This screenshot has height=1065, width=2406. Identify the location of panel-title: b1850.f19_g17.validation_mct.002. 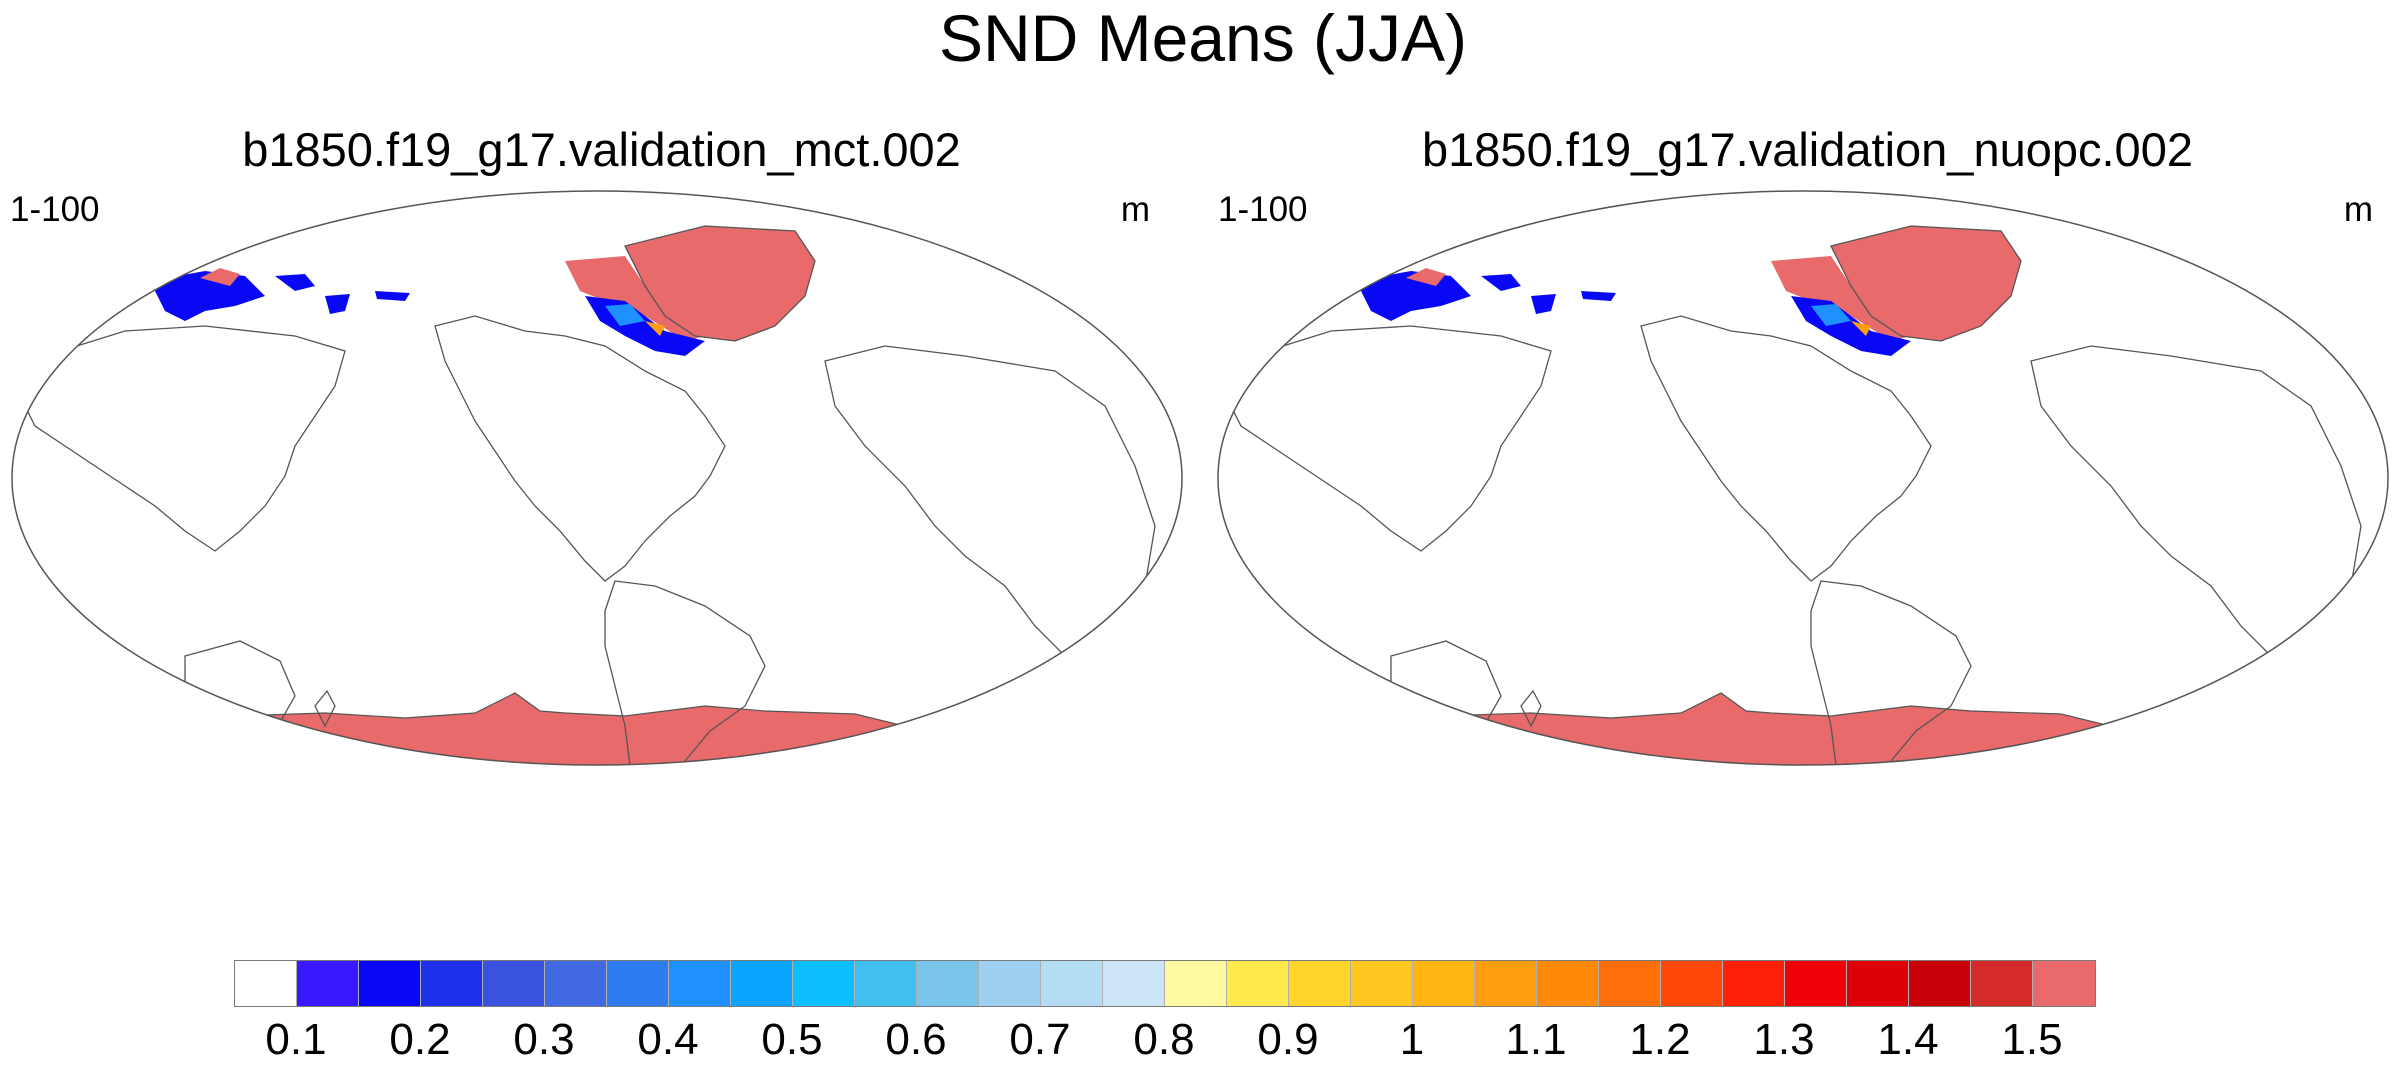
(601, 149).